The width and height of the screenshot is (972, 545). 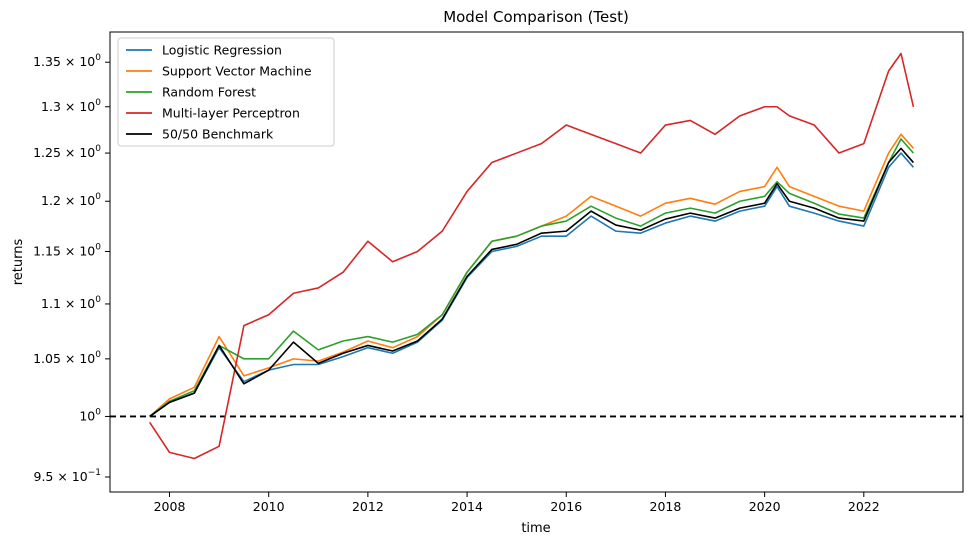 What do you see at coordinates (71, 200) in the screenshot?
I see `y-tick-label: 1.2 × 100` at bounding box center [71, 200].